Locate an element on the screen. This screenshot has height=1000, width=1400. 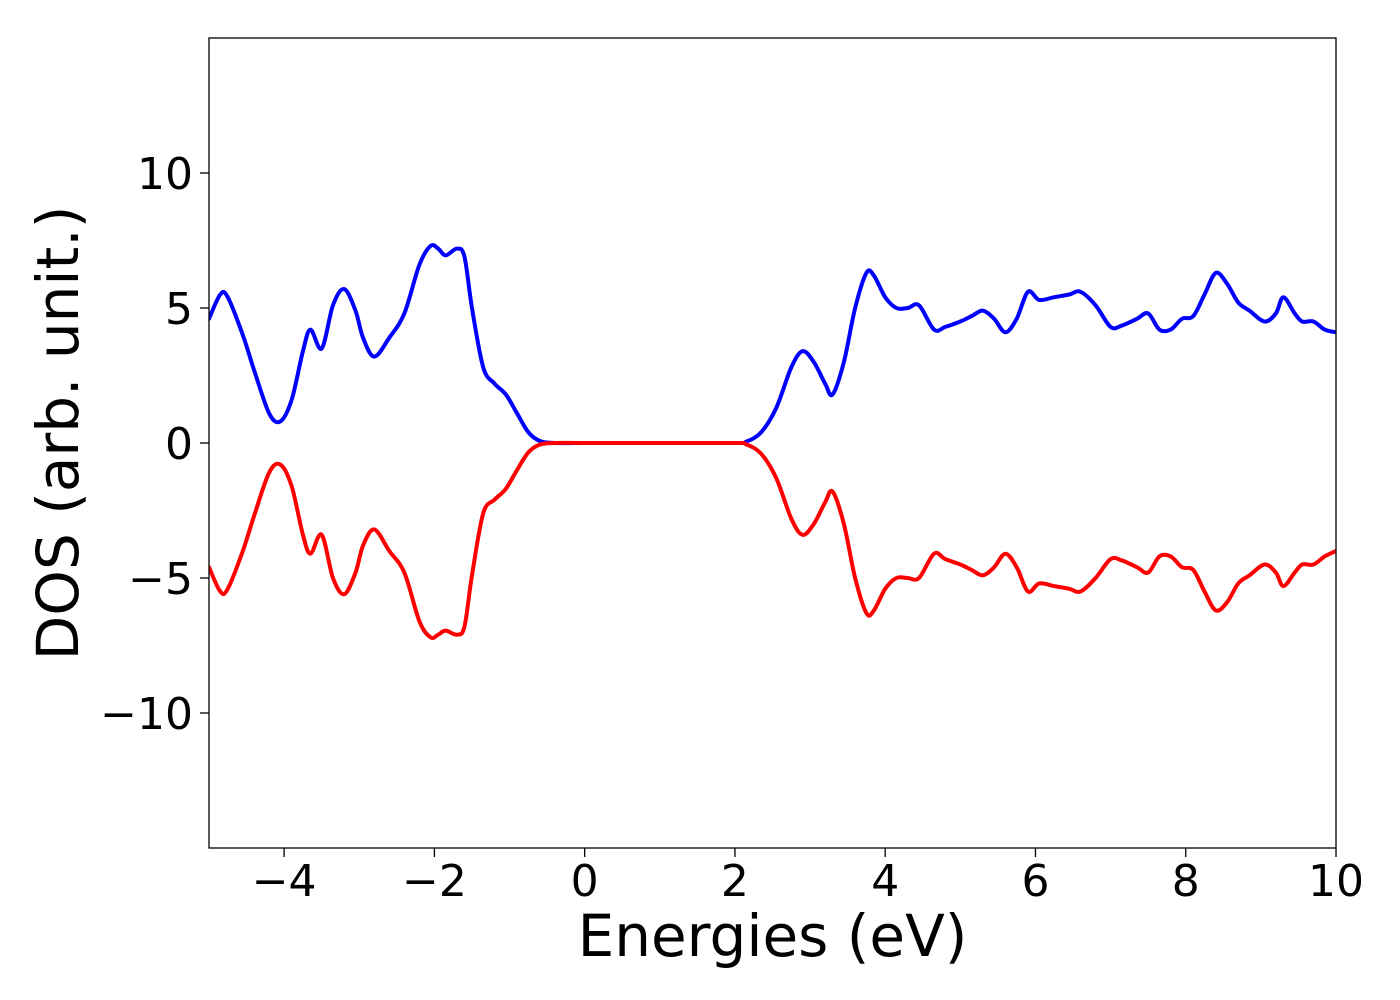
y-tick-label: 5 is located at coordinates (179, 309).